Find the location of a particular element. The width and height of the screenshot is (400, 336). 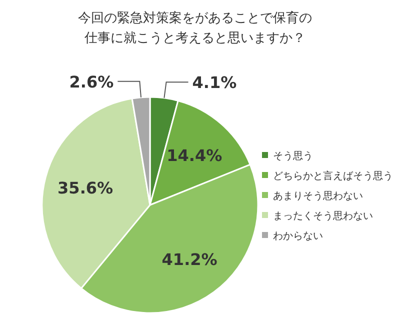

legend-label: どちらかと言えばそう思う is located at coordinates (333, 176).